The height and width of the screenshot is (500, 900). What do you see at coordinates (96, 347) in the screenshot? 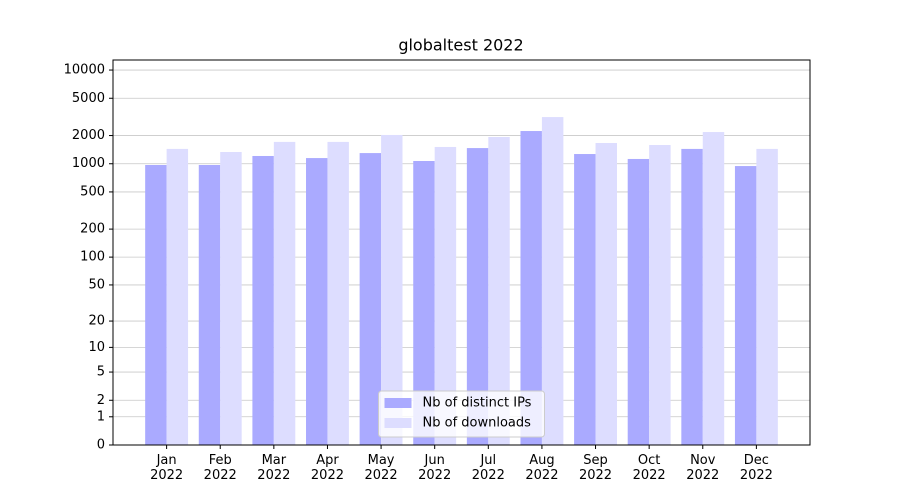
I see `y-tick-label: 10` at bounding box center [96, 347].